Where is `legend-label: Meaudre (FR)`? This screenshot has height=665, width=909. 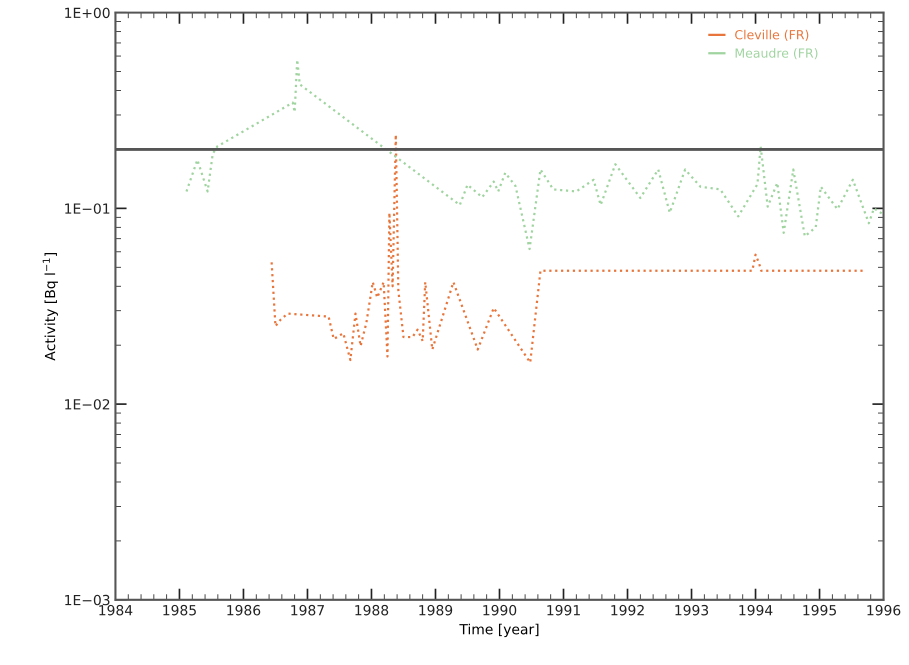 legend-label: Meaudre (FR) is located at coordinates (777, 54).